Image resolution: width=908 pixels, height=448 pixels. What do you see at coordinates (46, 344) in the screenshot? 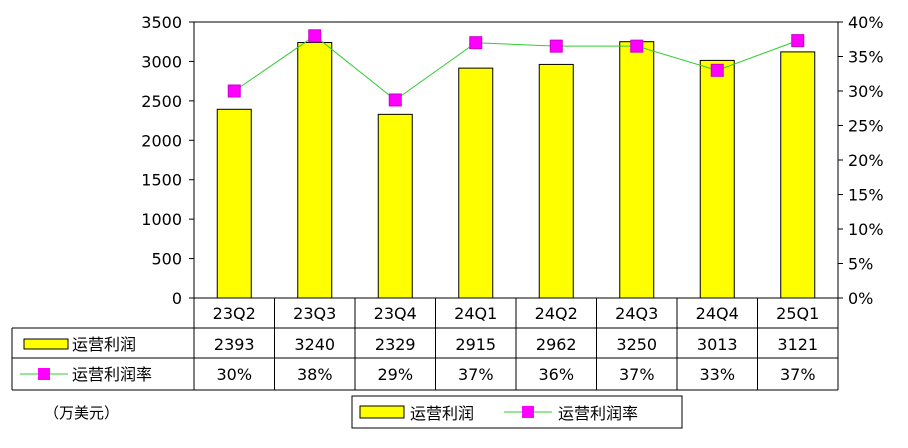
I see `table-bar-key` at bounding box center [46, 344].